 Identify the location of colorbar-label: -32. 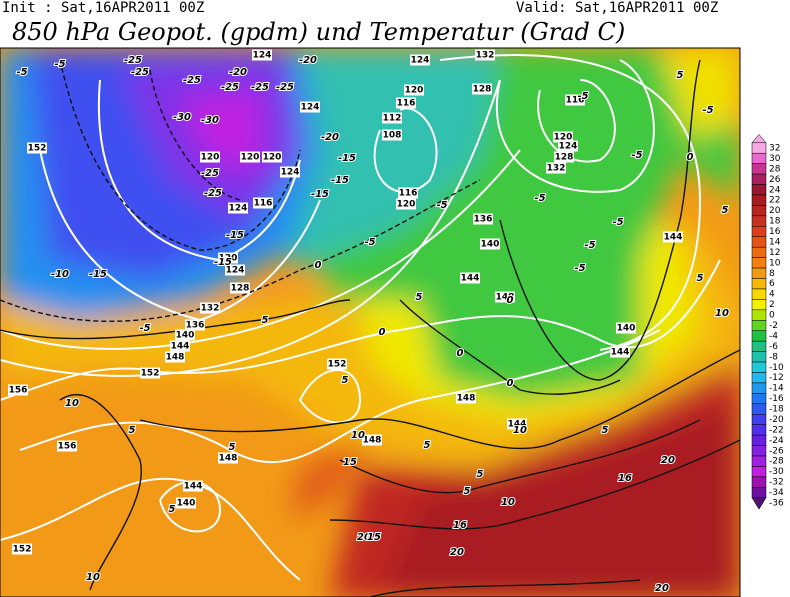
(776, 483).